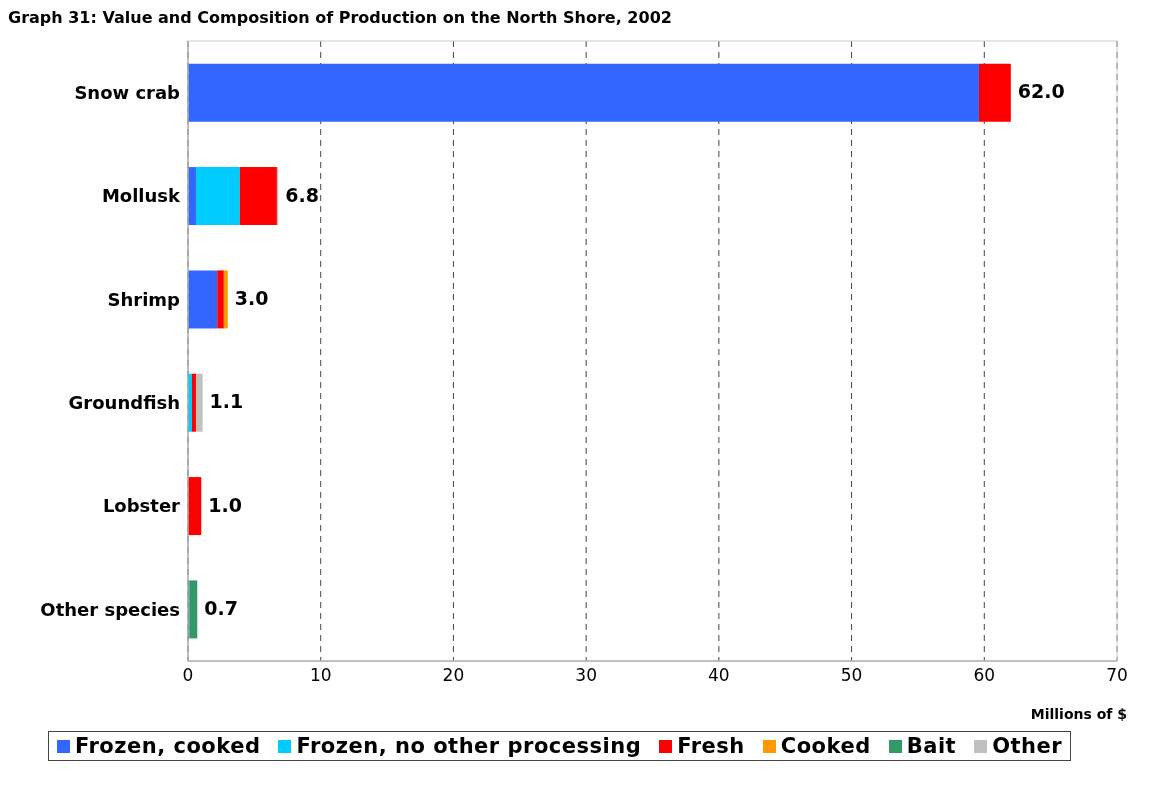 The image size is (1149, 800). What do you see at coordinates (825, 746) in the screenshot?
I see `legend-label: Cooked` at bounding box center [825, 746].